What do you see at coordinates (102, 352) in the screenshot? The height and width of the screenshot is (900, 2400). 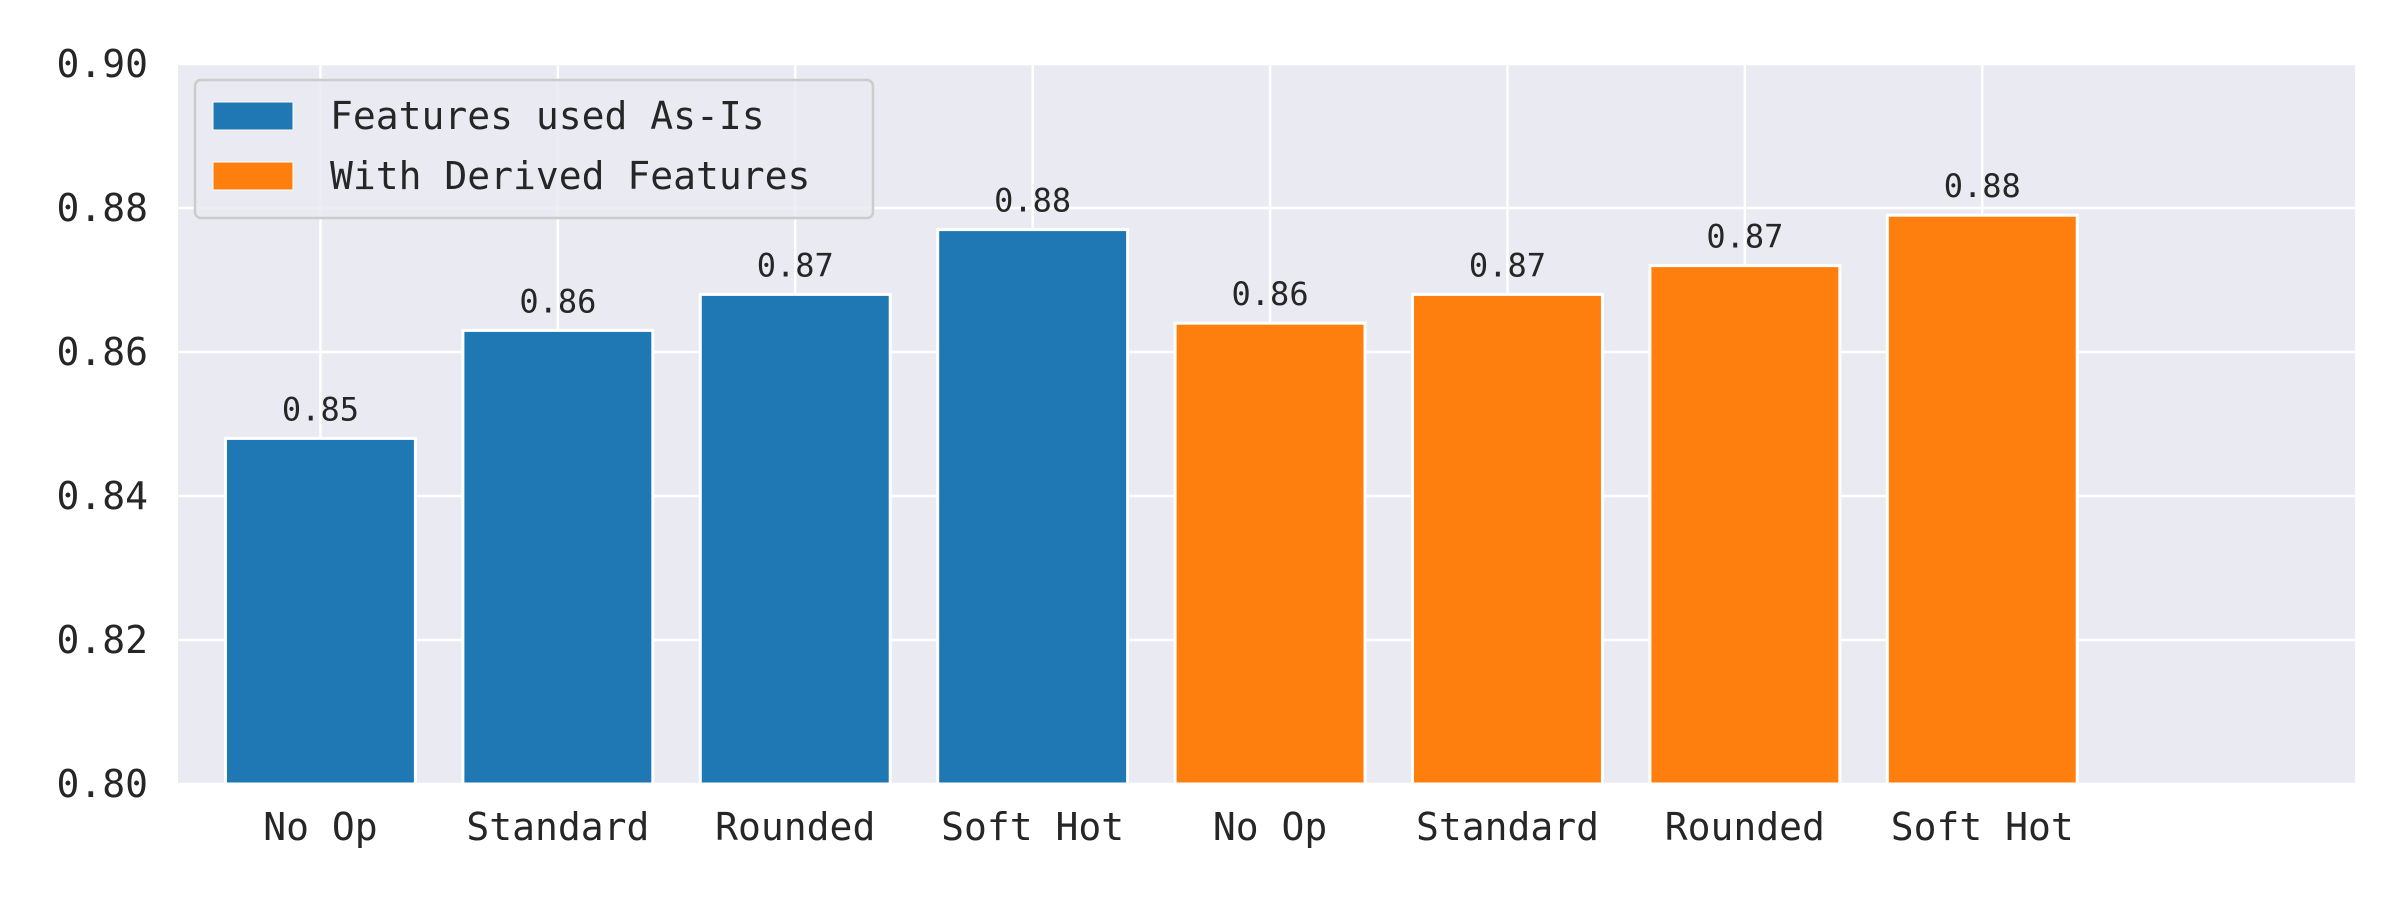 I see `y-tick-label: 0.86` at bounding box center [102, 352].